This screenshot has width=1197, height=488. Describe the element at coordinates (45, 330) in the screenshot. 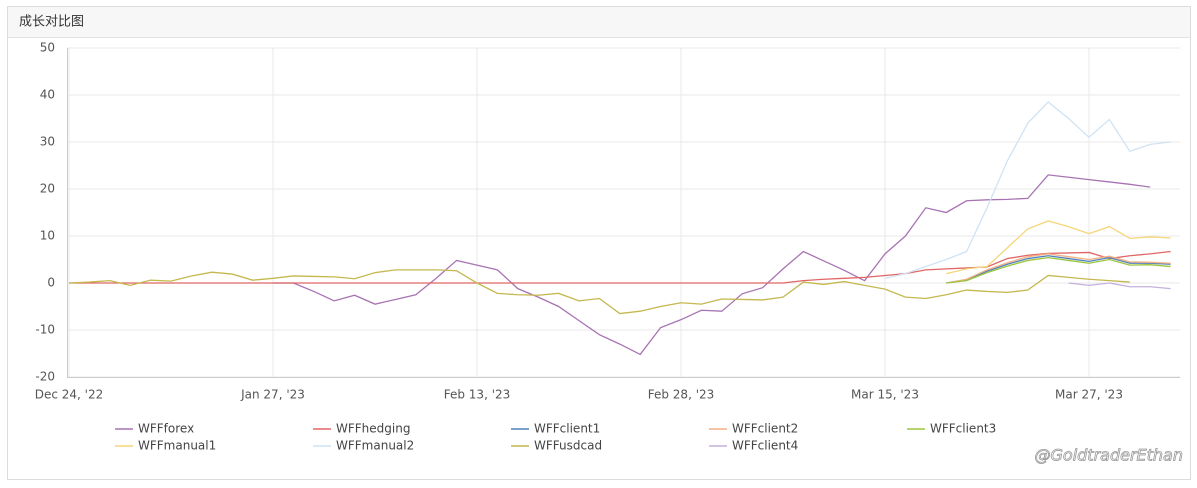

I see `y-tick-label: -10` at that location.